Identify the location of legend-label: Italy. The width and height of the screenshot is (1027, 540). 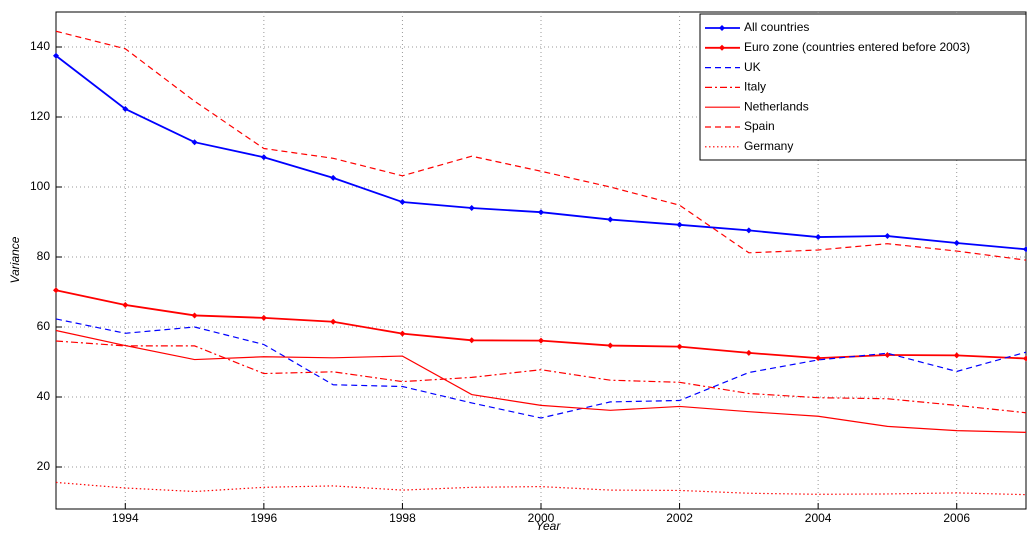
(755, 87).